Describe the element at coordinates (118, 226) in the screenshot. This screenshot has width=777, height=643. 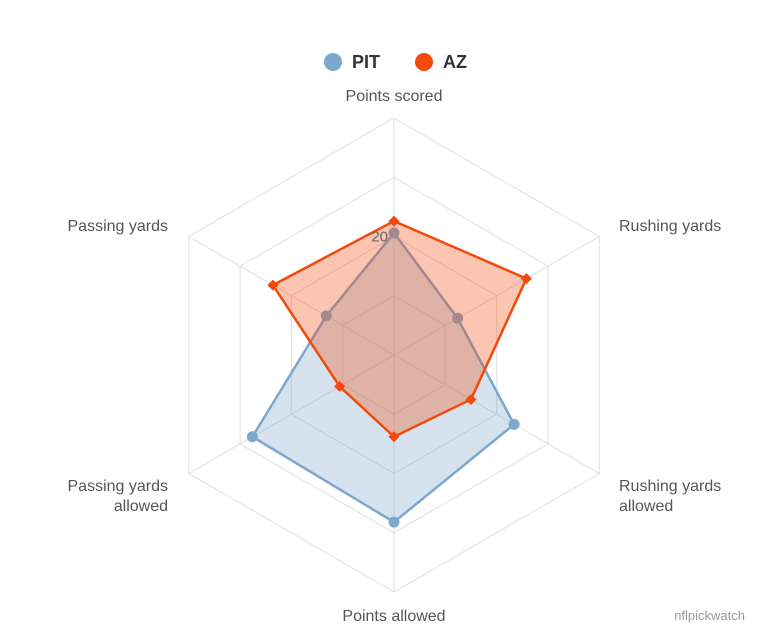
I see `axis-label-6: Passing yards` at that location.